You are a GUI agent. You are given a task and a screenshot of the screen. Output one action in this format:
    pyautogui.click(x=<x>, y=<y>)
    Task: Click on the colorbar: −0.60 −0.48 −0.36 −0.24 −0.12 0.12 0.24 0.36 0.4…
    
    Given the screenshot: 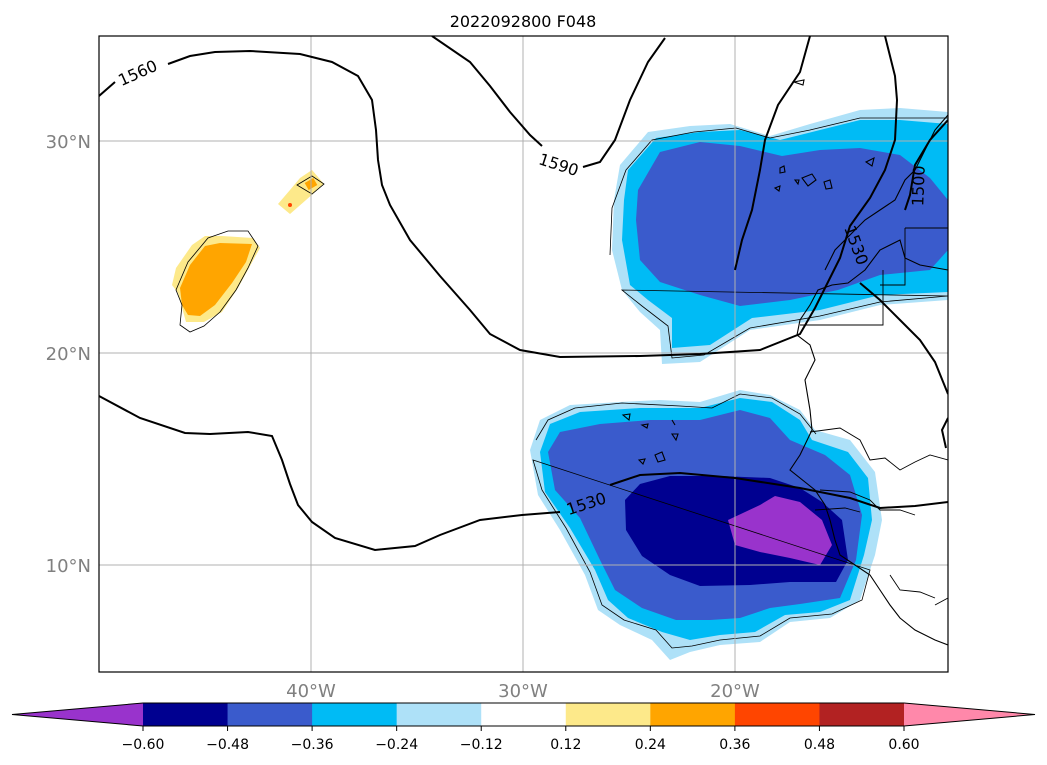 What is the action you would take?
    pyautogui.click(x=523, y=727)
    